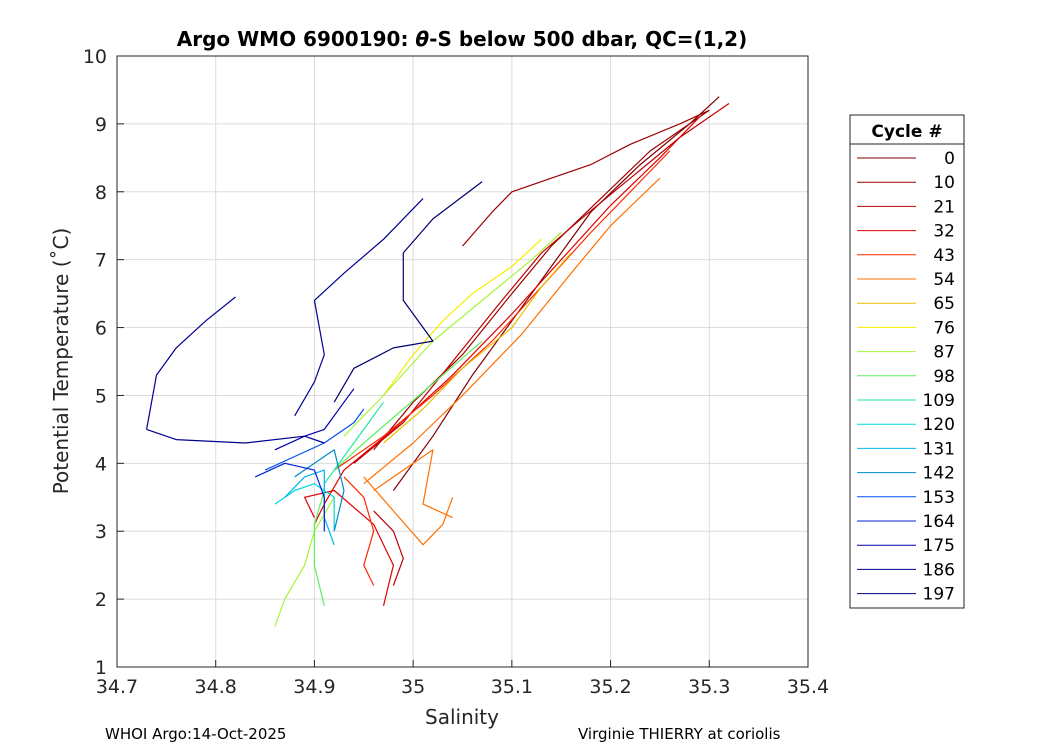 This screenshot has height=750, width=1050. I want to click on legend-entry-label: 153, so click(939, 498).